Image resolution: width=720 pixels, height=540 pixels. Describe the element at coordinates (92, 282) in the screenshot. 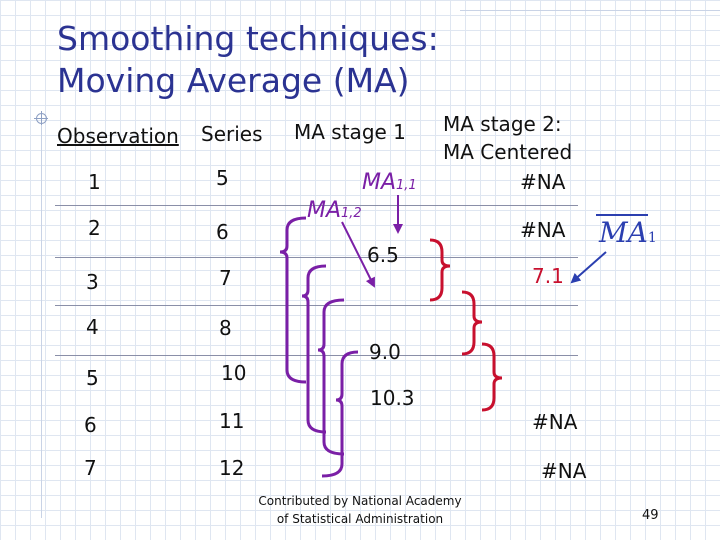

I see `obs-cell: 3` at that location.